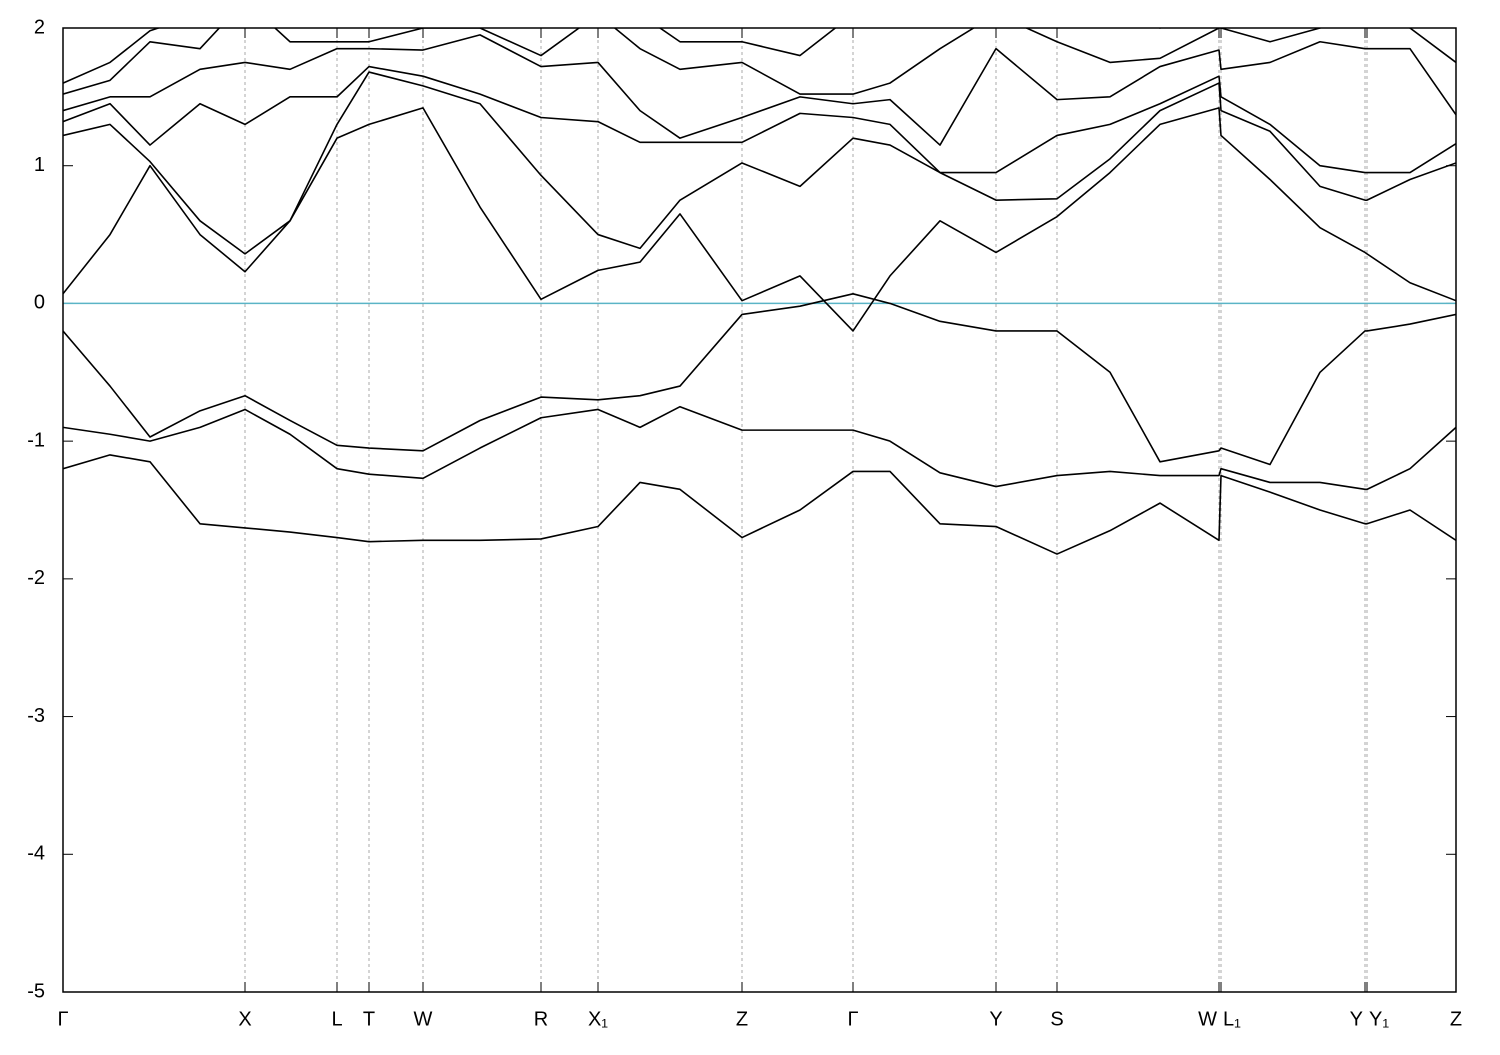 This screenshot has width=1500, height=1055. What do you see at coordinates (1232, 1019) in the screenshot?
I see `x-tick-label: L₁` at bounding box center [1232, 1019].